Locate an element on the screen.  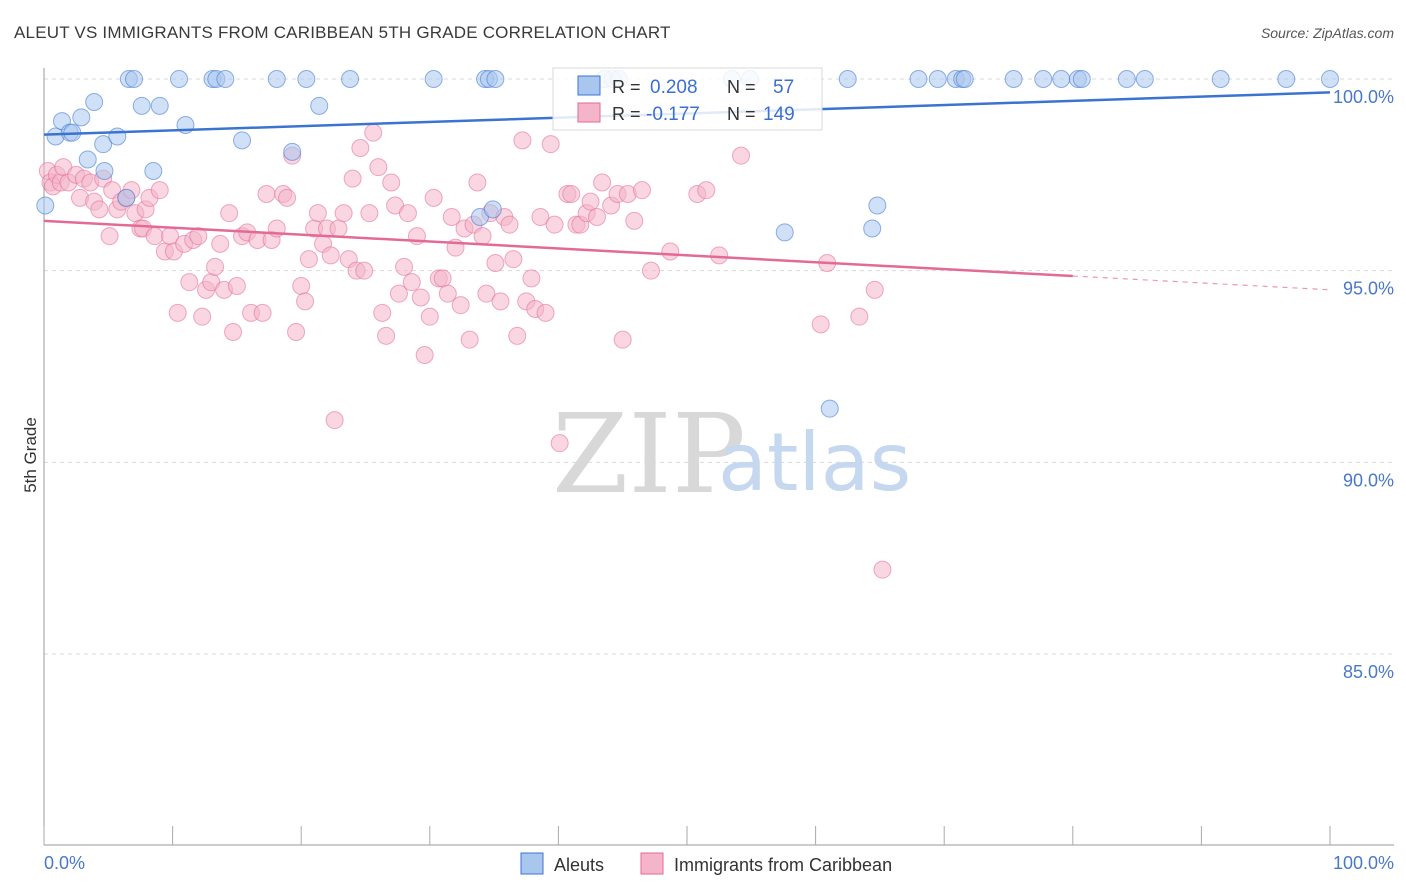
bottom-legend: Aleuts Immigrants from Caribbean is located at coordinates (706, 863).